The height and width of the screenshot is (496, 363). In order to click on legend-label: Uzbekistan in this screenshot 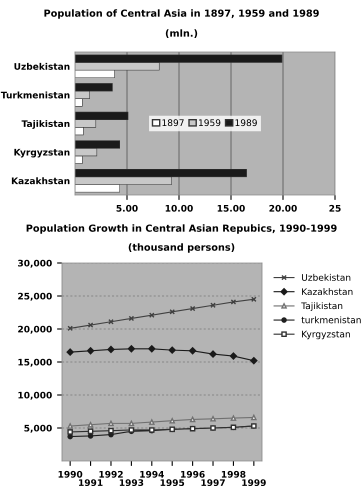, I will do `click(326, 277)`.